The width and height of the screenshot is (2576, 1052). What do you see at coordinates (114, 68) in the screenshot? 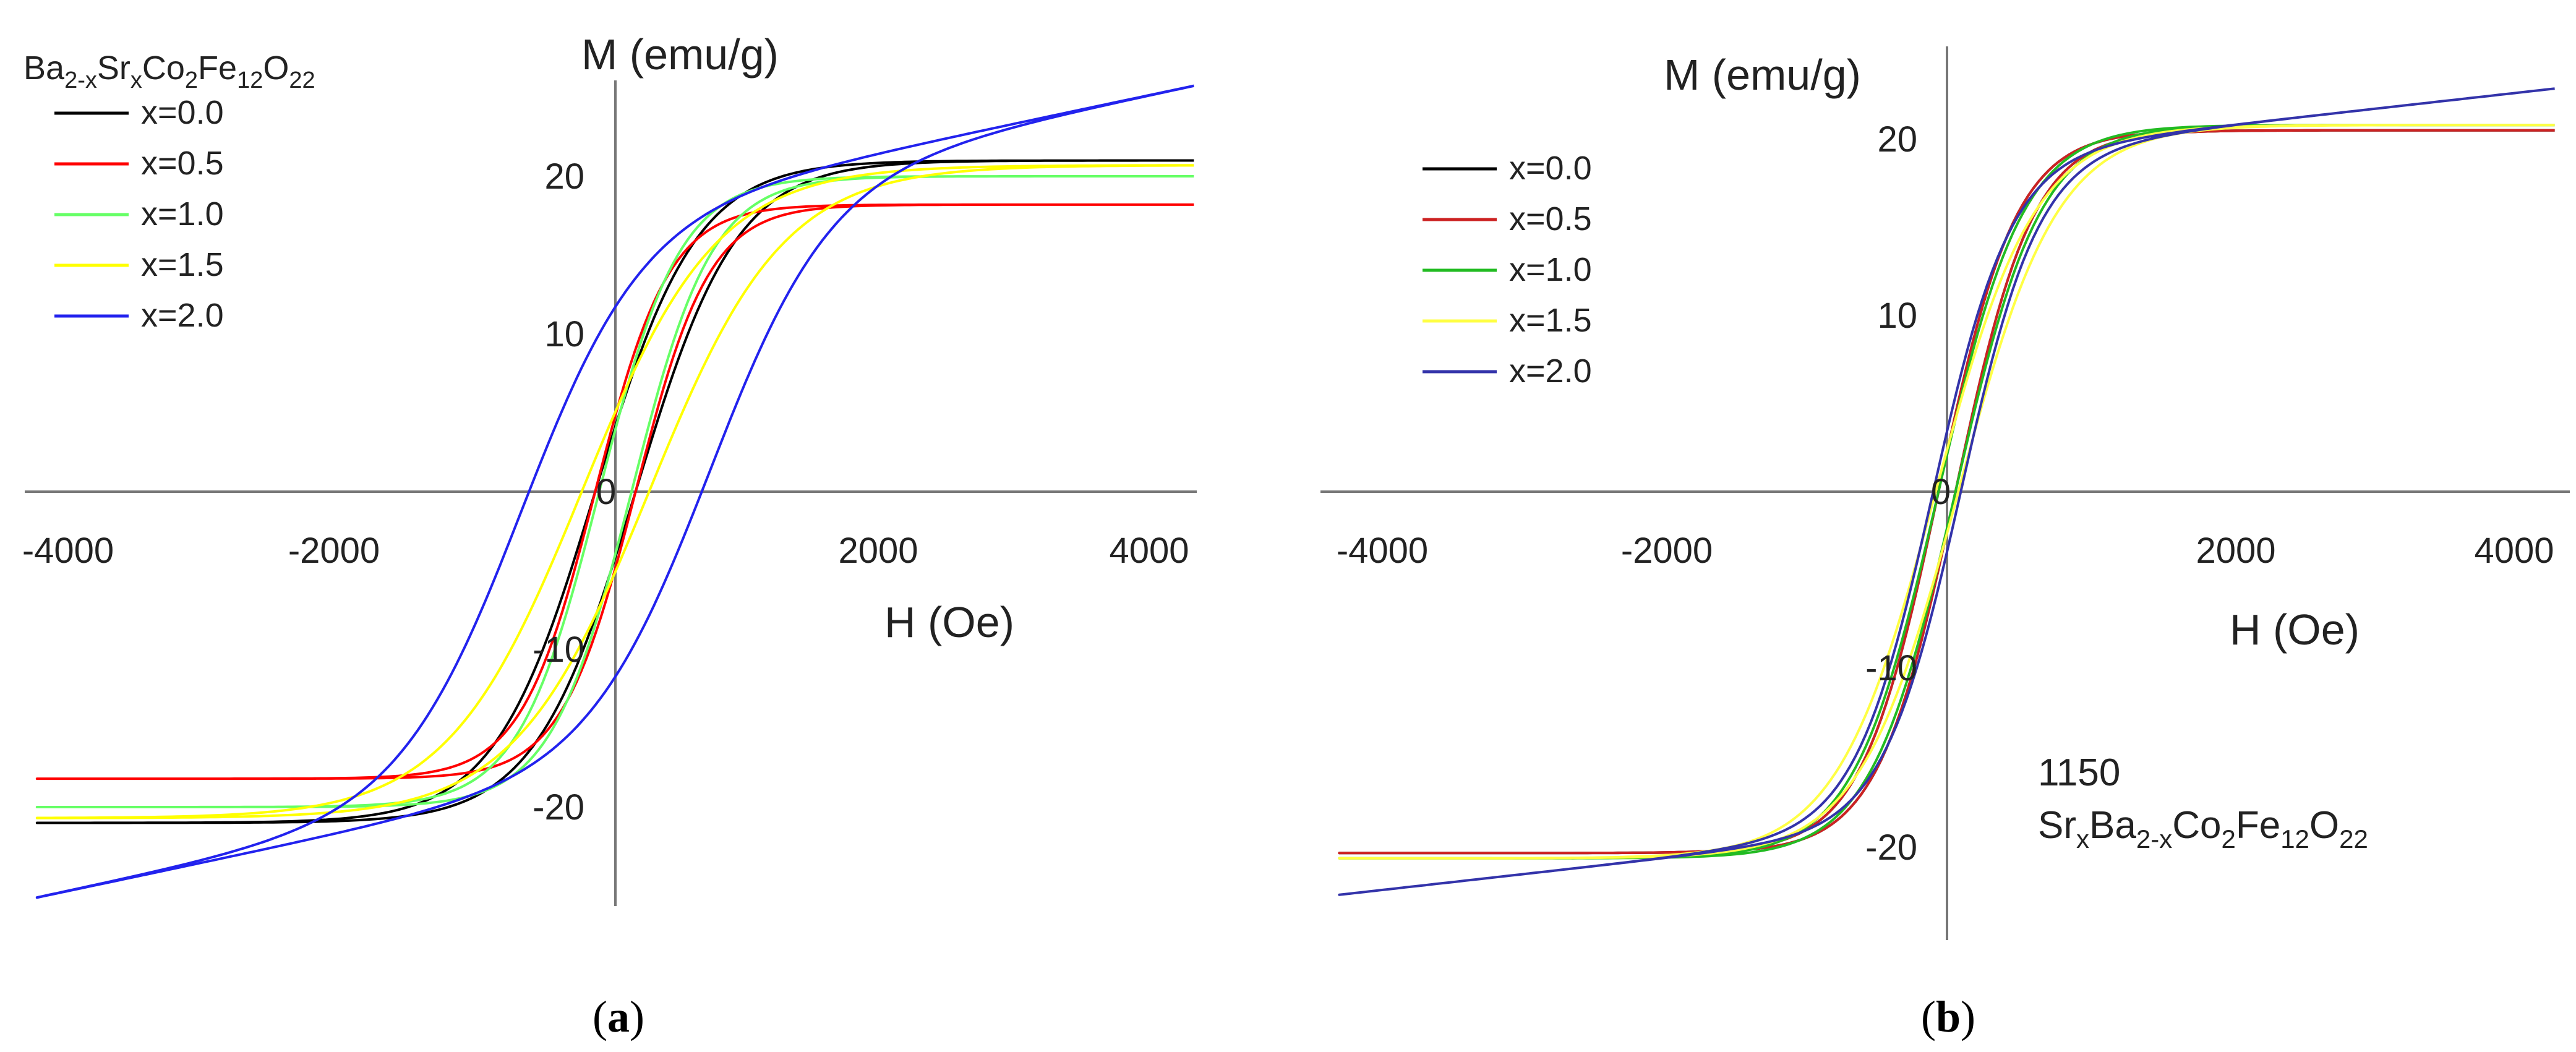
I see `legend-title-sr: Sr` at bounding box center [114, 68].